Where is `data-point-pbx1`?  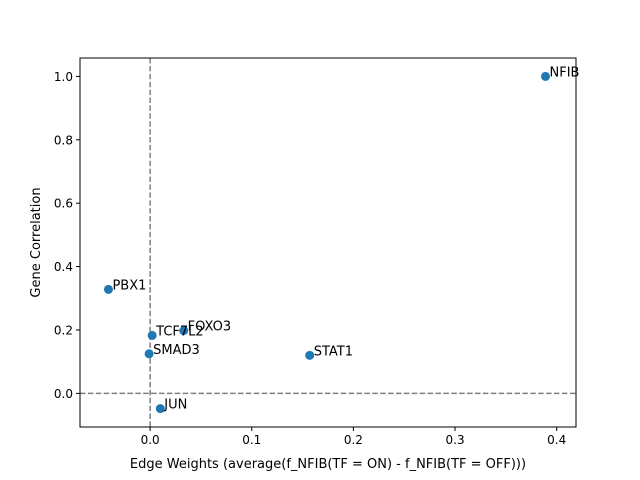
data-point-pbx1 is located at coordinates (108, 289).